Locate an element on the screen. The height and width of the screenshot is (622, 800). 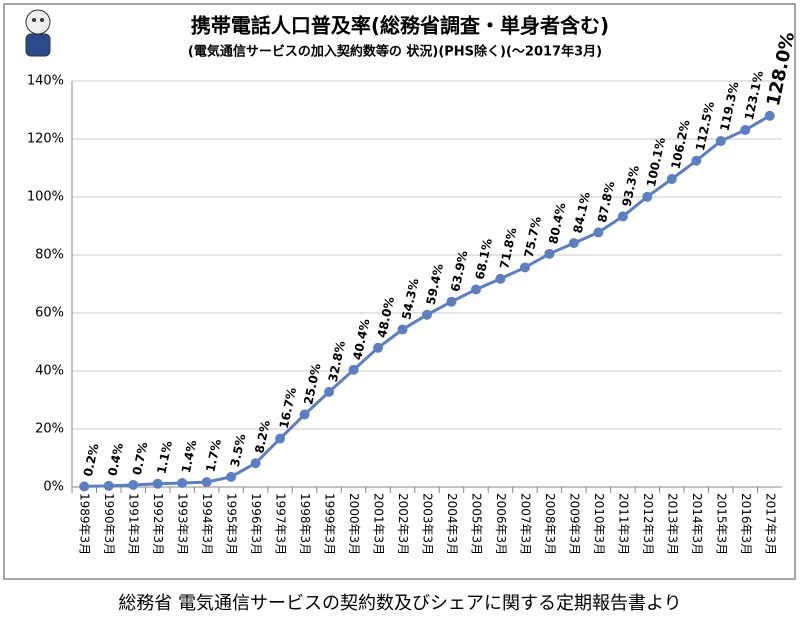
x-tick-label: 2014年3月 is located at coordinates (697, 524).